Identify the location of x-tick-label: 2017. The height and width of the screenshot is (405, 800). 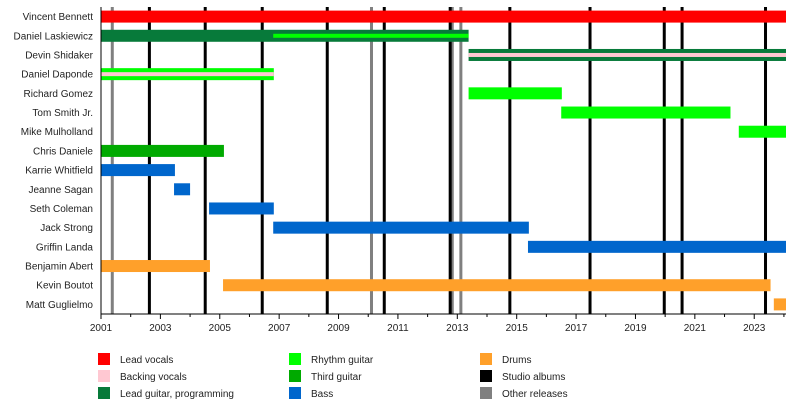
(576, 328).